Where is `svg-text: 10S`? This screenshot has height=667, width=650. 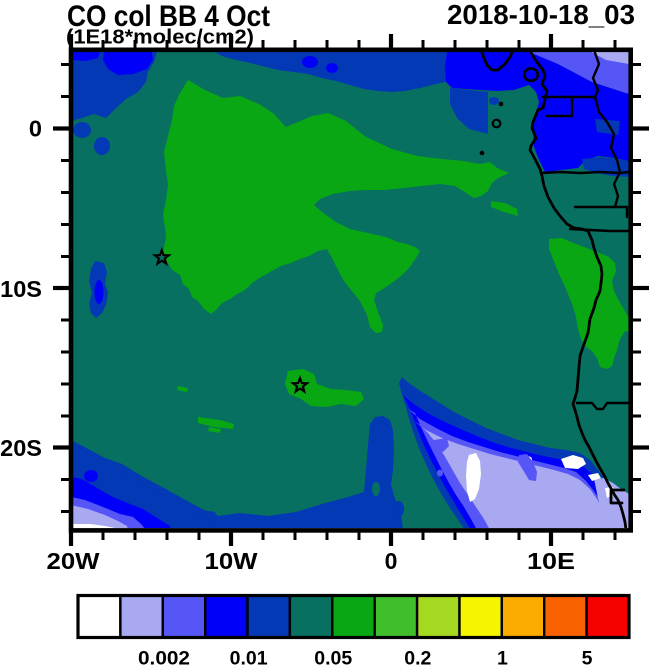 svg-text: 10S is located at coordinates (21, 289).